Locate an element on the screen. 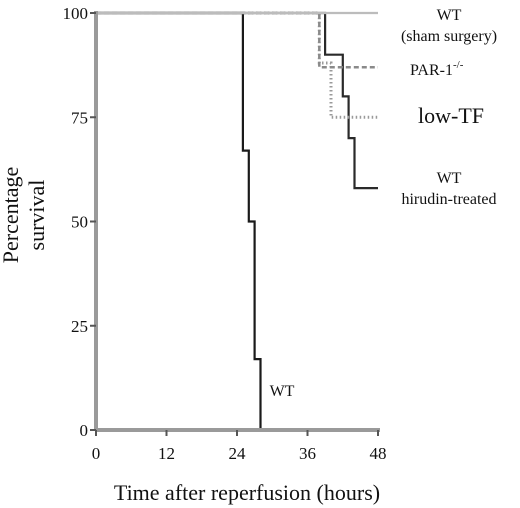  y-tick-label: 75 is located at coordinates (79, 117).